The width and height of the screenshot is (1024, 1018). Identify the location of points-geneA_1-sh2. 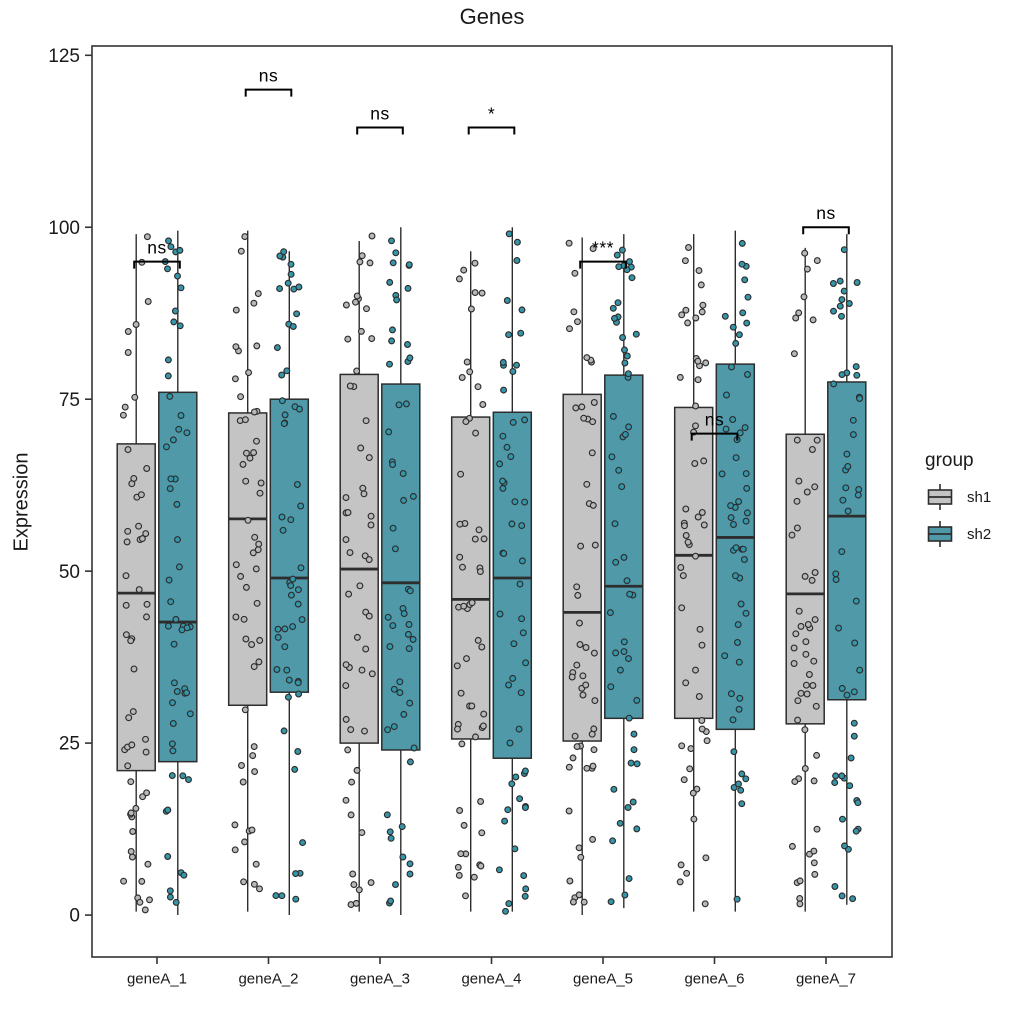
(177, 571).